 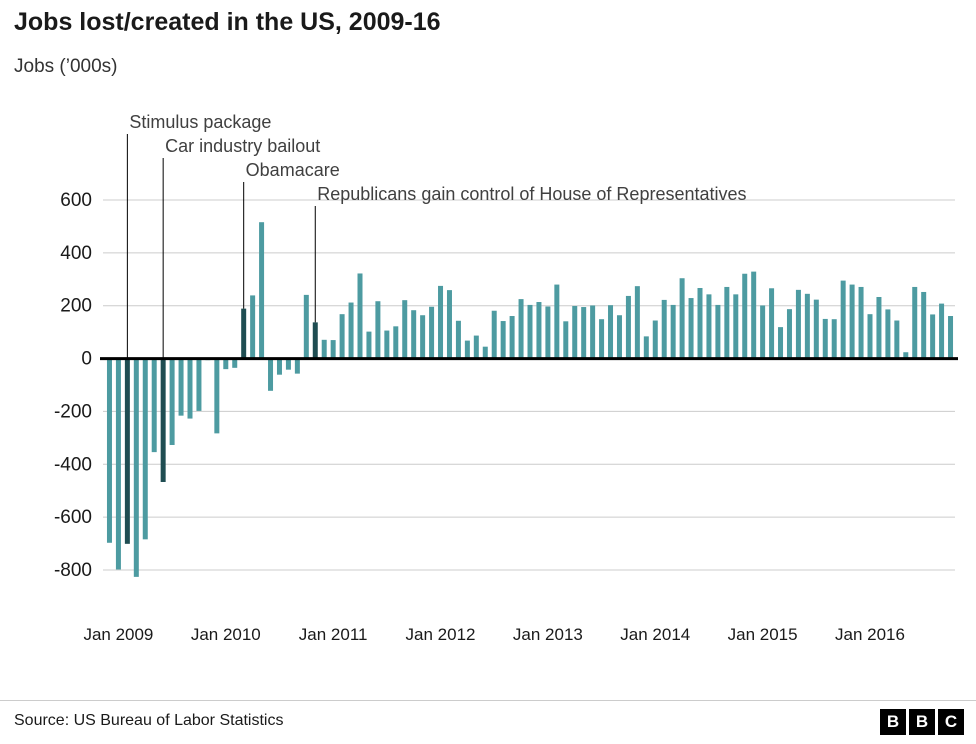 I want to click on y-tick-label: 200, so click(x=76, y=306).